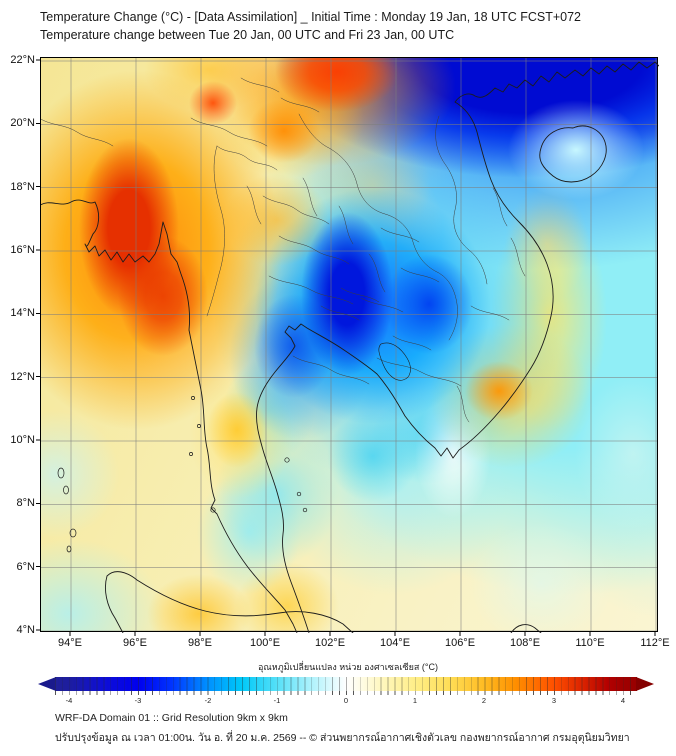 This screenshot has width=676, height=756. Describe the element at coordinates (349, 634) in the screenshot. I see `x-axis-ticks` at that location.